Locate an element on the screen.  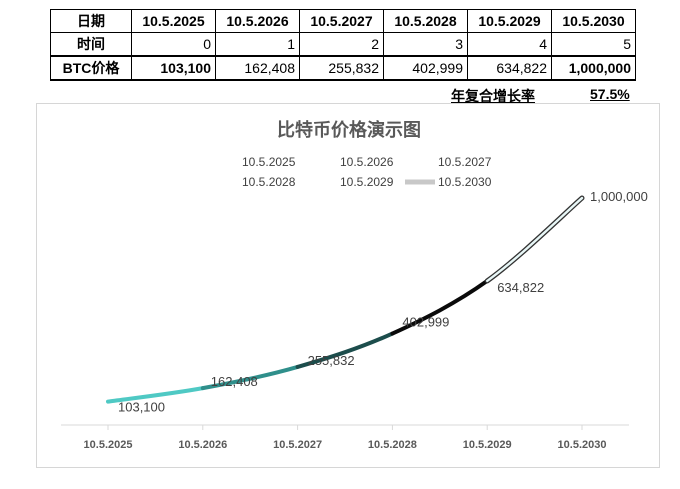
row-header-price: BTC价格 is located at coordinates (91, 68).